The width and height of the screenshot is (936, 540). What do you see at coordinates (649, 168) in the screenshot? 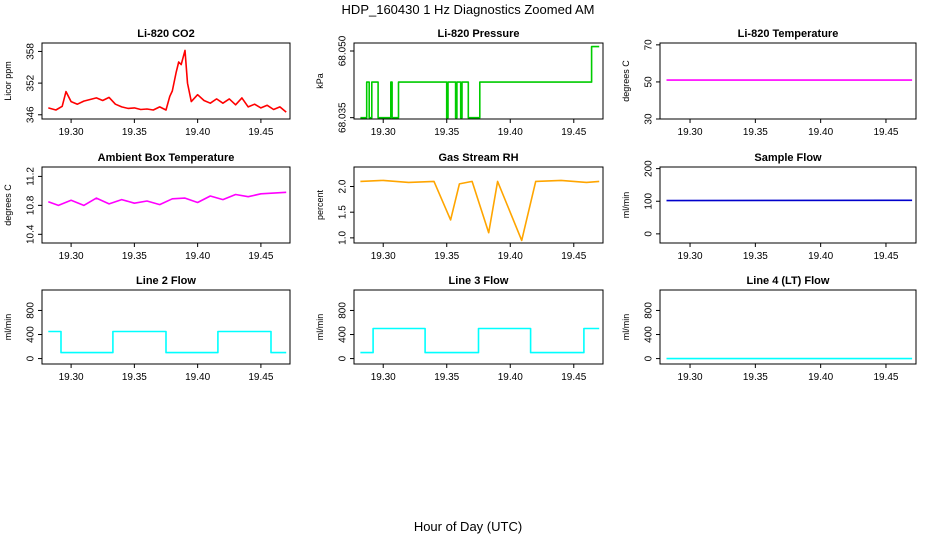
I see `chart-5-y-tick-label: 200` at bounding box center [649, 168].